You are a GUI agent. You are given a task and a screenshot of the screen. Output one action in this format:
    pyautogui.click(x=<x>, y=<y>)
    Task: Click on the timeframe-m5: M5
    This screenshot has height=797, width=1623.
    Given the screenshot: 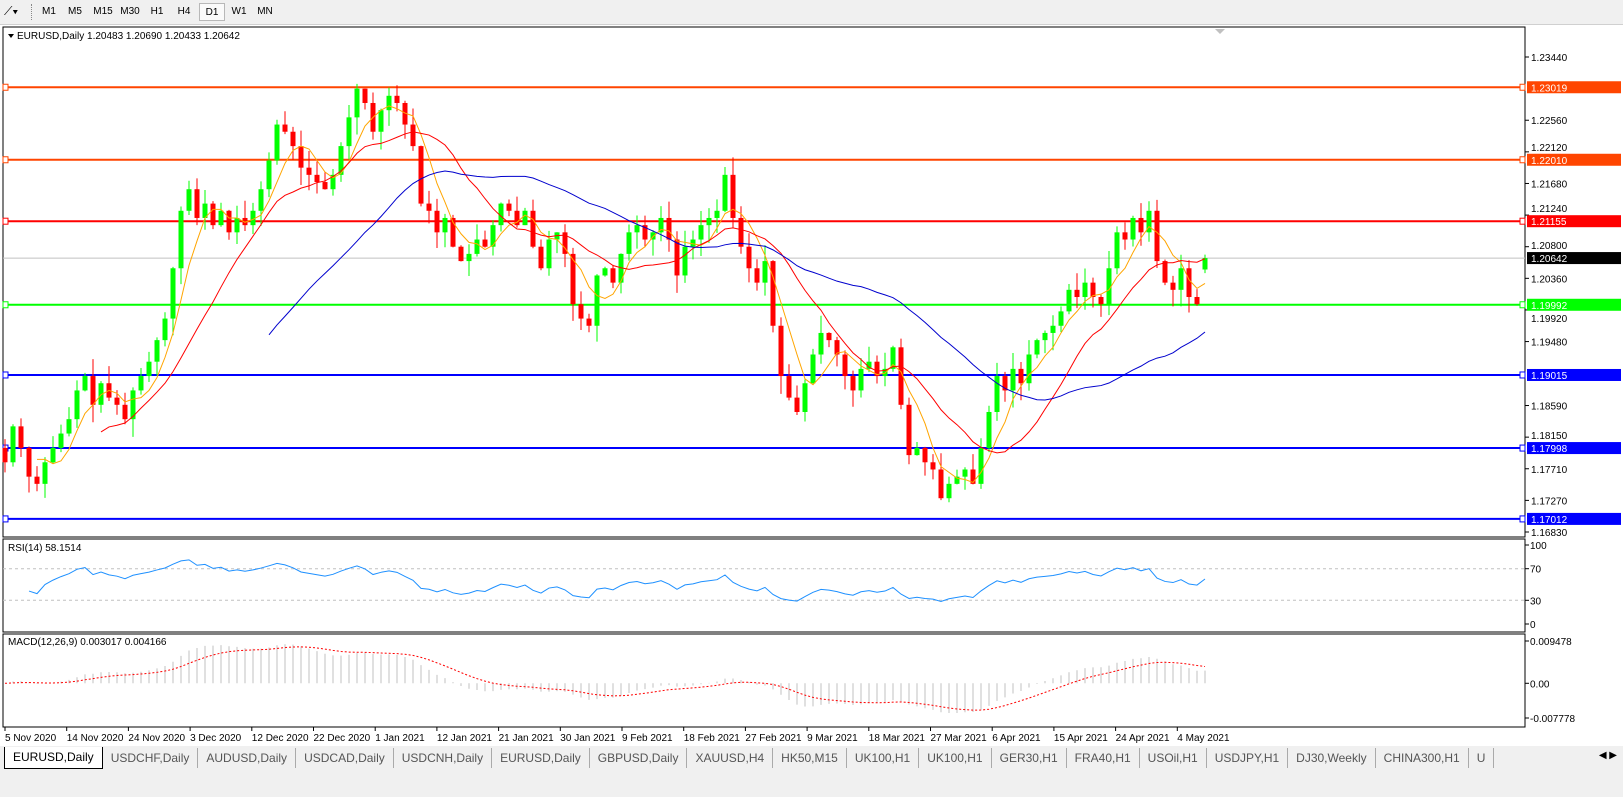 What is the action you would take?
    pyautogui.click(x=75, y=11)
    